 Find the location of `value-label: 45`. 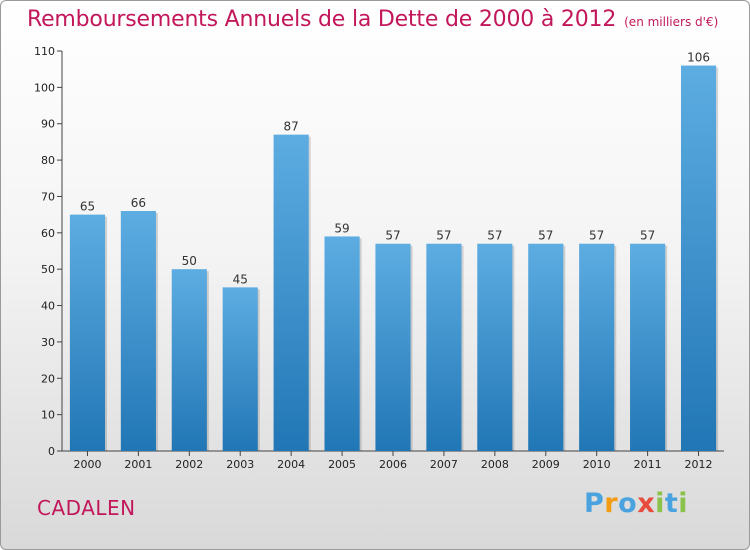

value-label: 45 is located at coordinates (240, 279).